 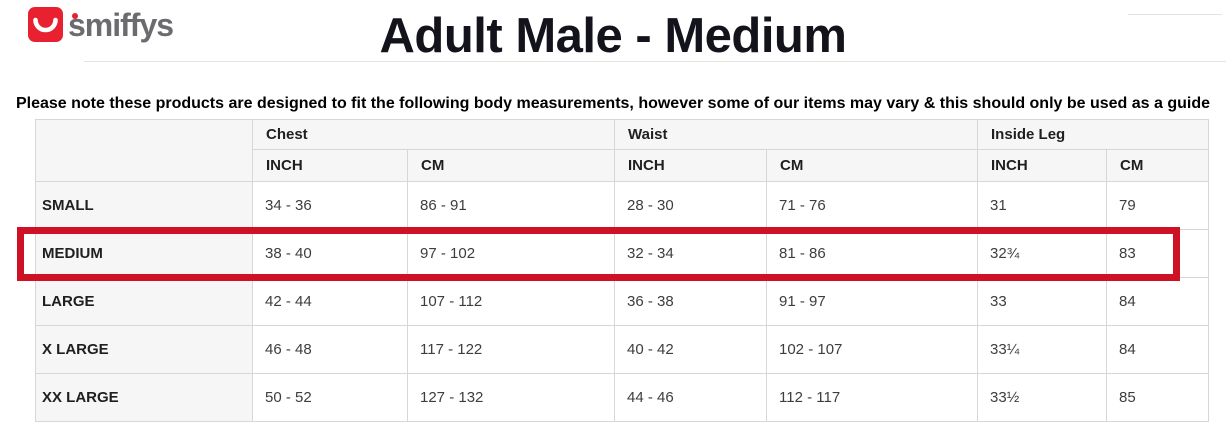 I want to click on group-header-waist: Waist, so click(x=796, y=134).